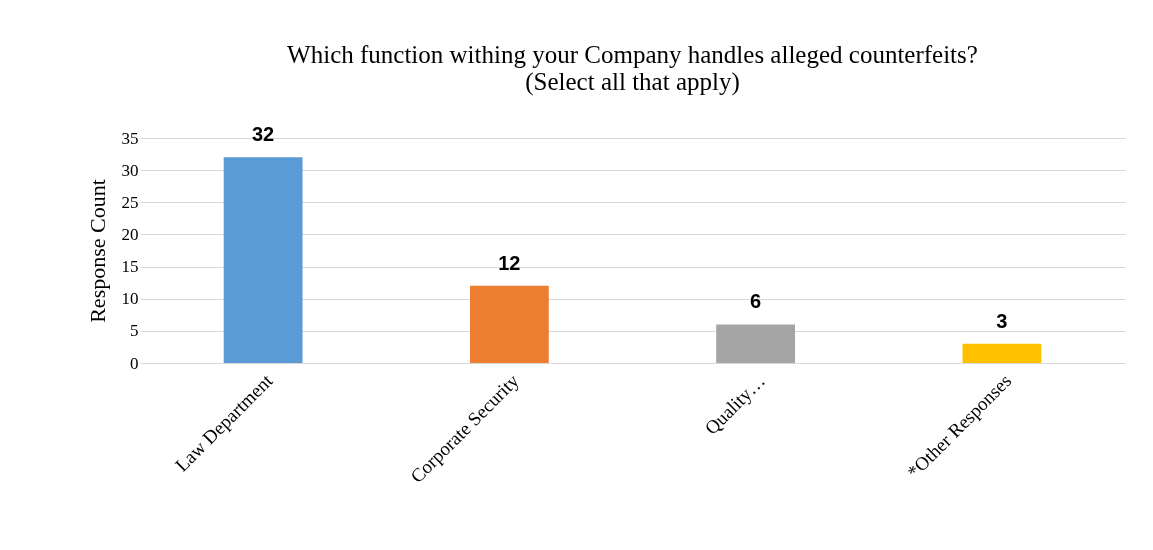 This screenshot has width=1153, height=550. What do you see at coordinates (97, 251) in the screenshot?
I see `y-axis-title: Response Count` at bounding box center [97, 251].